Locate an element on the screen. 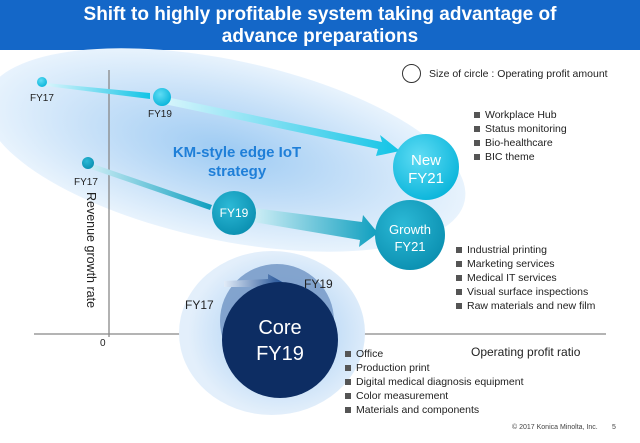 Image resolution: width=640 pixels, height=443 pixels. growth-fy19-circle is located at coordinates (234, 213).